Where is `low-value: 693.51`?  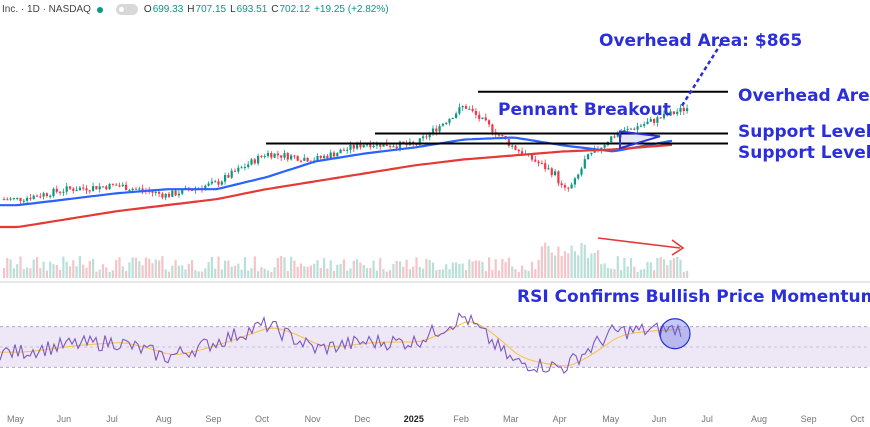 low-value: 693.51 is located at coordinates (252, 9).